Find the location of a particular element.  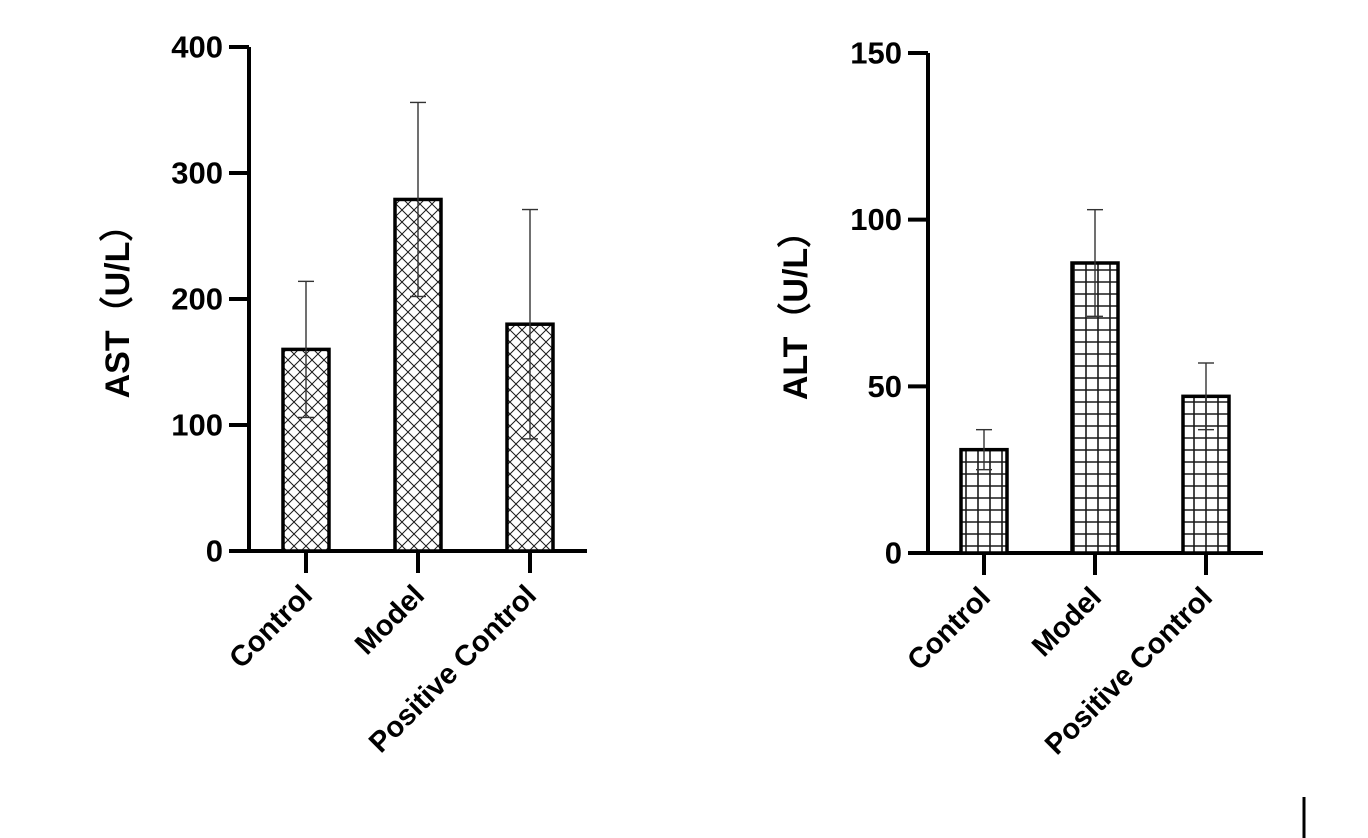

ast-y-tick-label: 0 is located at coordinates (214, 551).